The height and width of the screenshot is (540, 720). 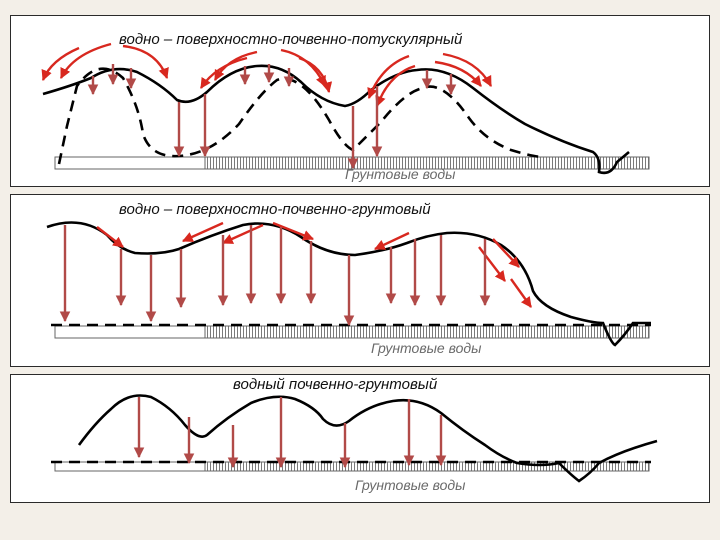 I want to click on arrows-overland, so click(x=314, y=264).